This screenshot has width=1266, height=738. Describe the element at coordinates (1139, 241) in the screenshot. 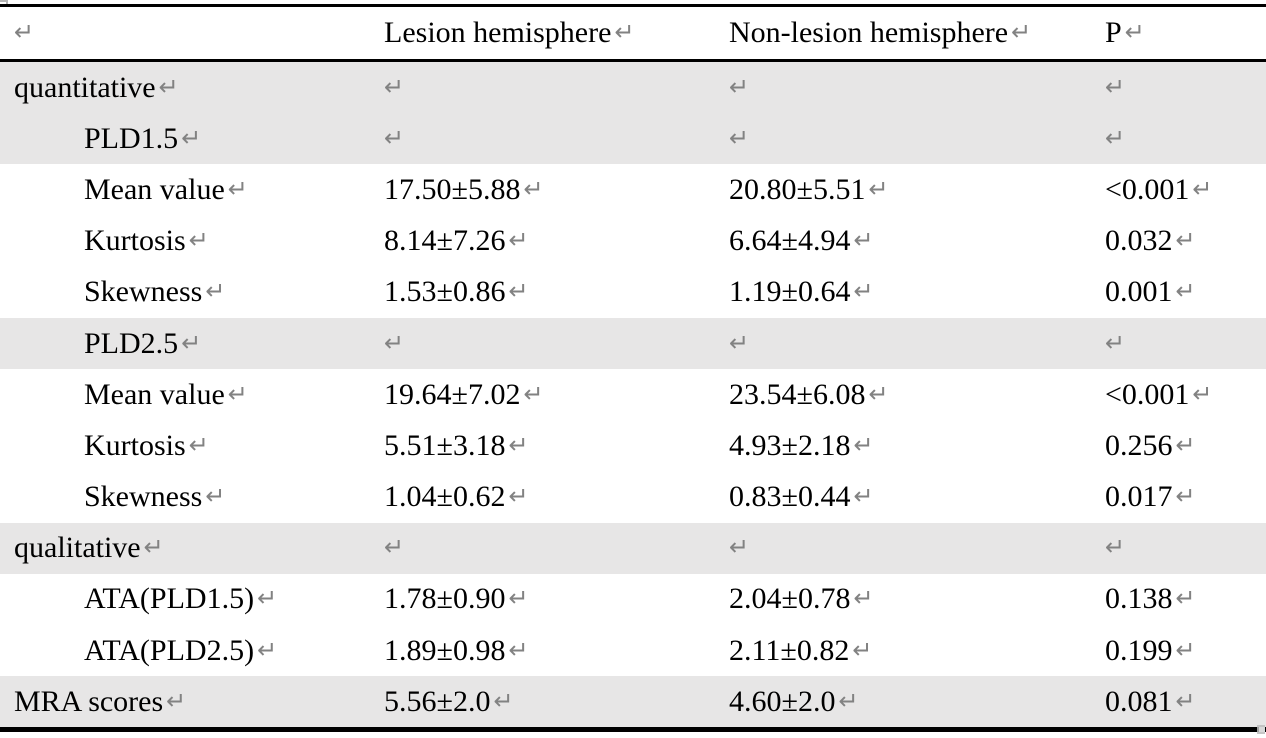

I see `cell-value: 0.032` at that location.